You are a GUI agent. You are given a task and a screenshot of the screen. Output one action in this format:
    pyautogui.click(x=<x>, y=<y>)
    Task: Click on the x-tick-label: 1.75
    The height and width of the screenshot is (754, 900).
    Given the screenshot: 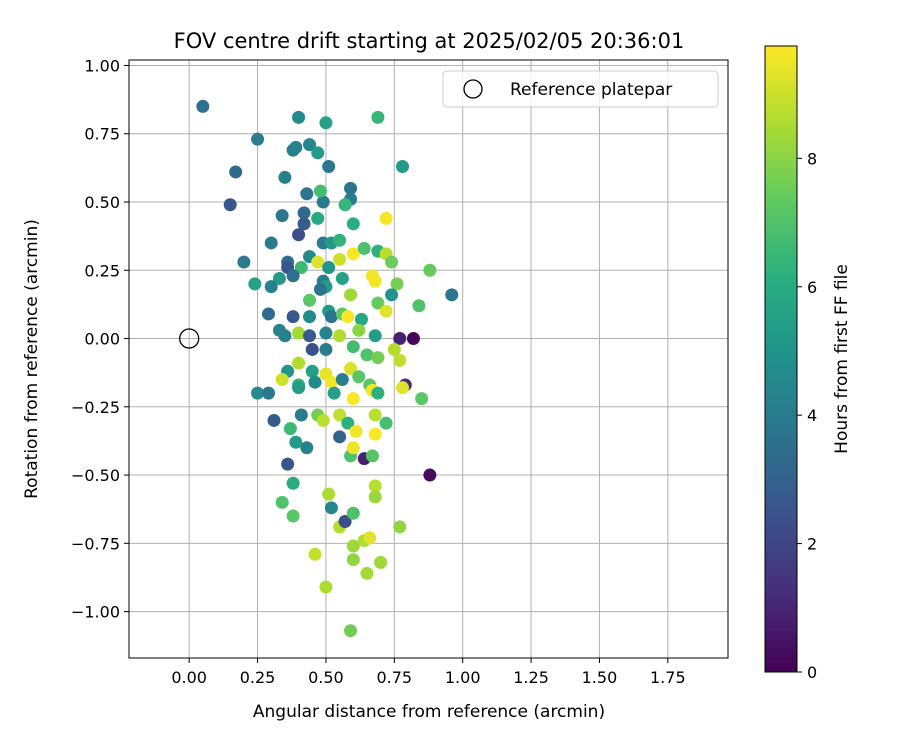 What is the action you would take?
    pyautogui.click(x=668, y=677)
    